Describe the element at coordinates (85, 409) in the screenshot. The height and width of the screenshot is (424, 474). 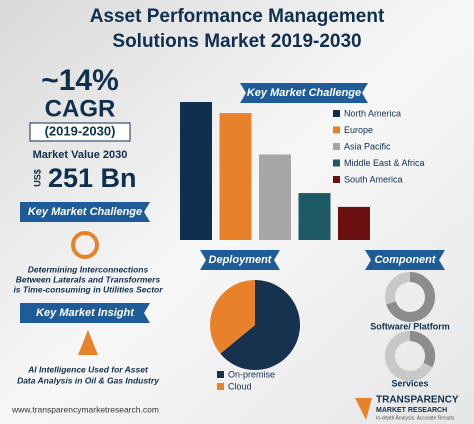
I see `footer-url: www.transparencymarketresearch.com` at that location.